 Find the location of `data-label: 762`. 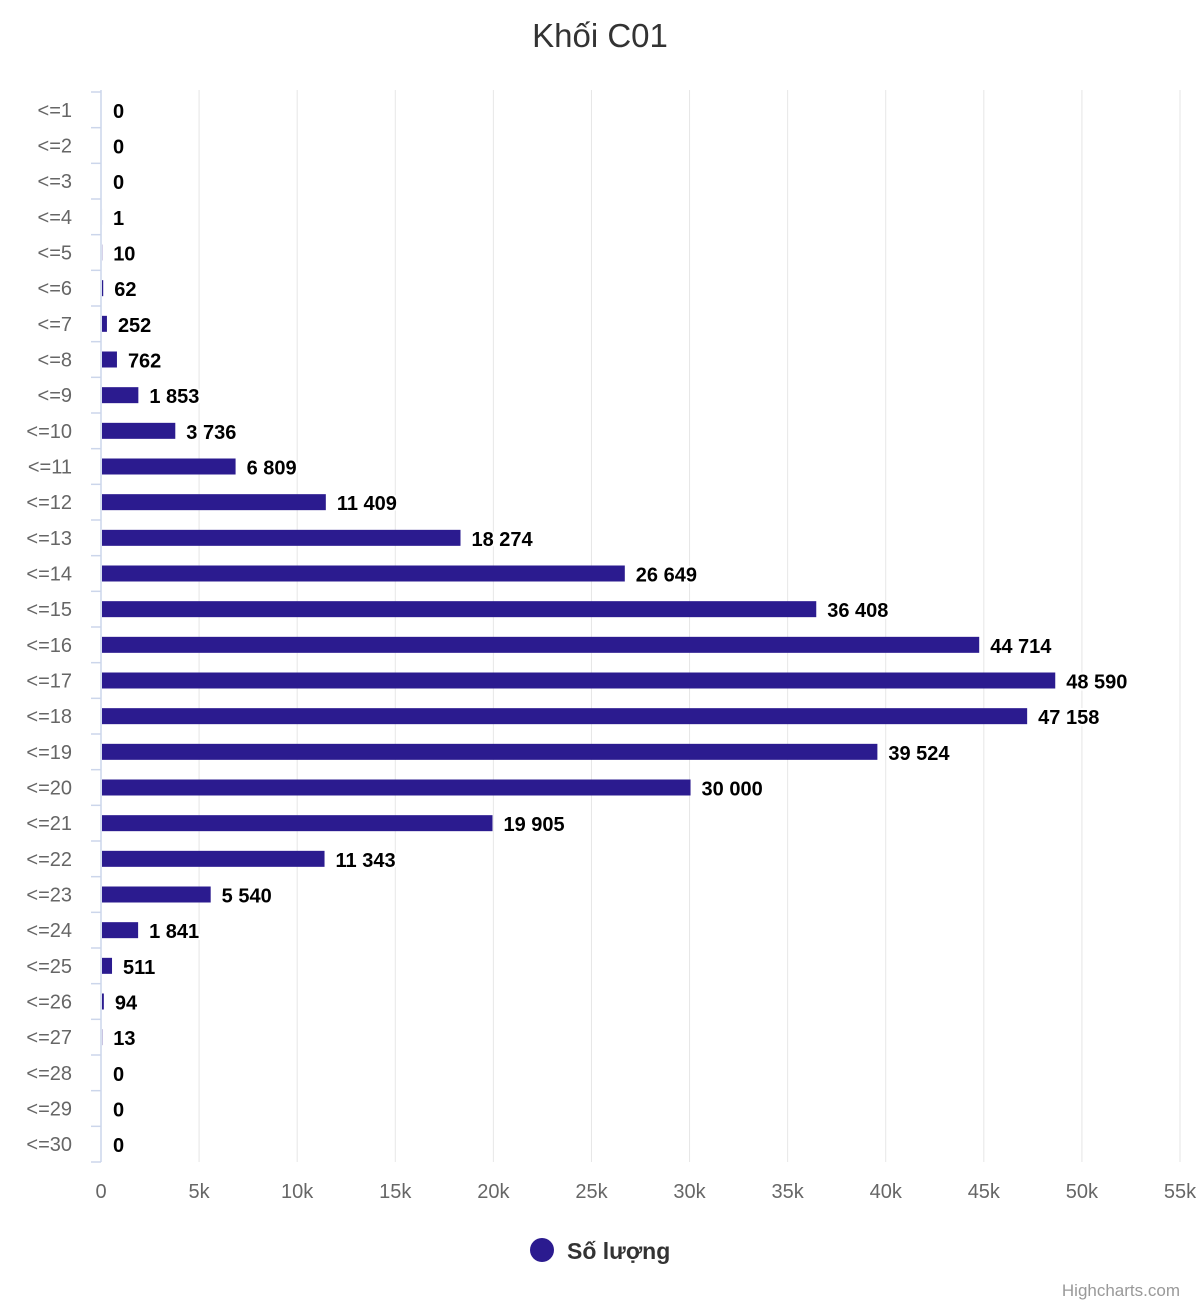

data-label: 762 is located at coordinates (144, 362).